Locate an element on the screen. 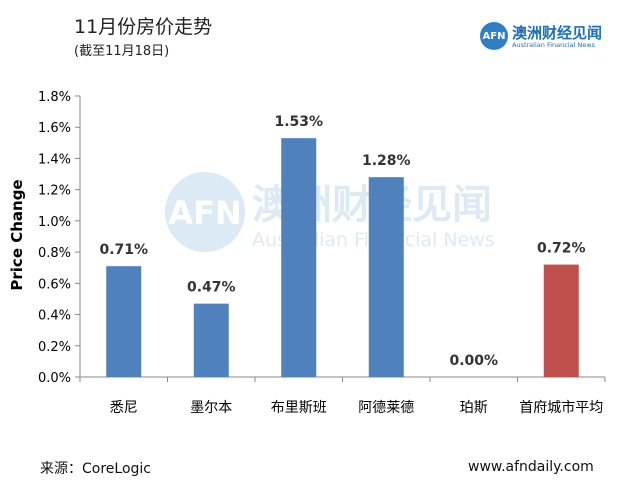 The width and height of the screenshot is (620, 495). chart-title: 11月份房价走势 is located at coordinates (143, 27).